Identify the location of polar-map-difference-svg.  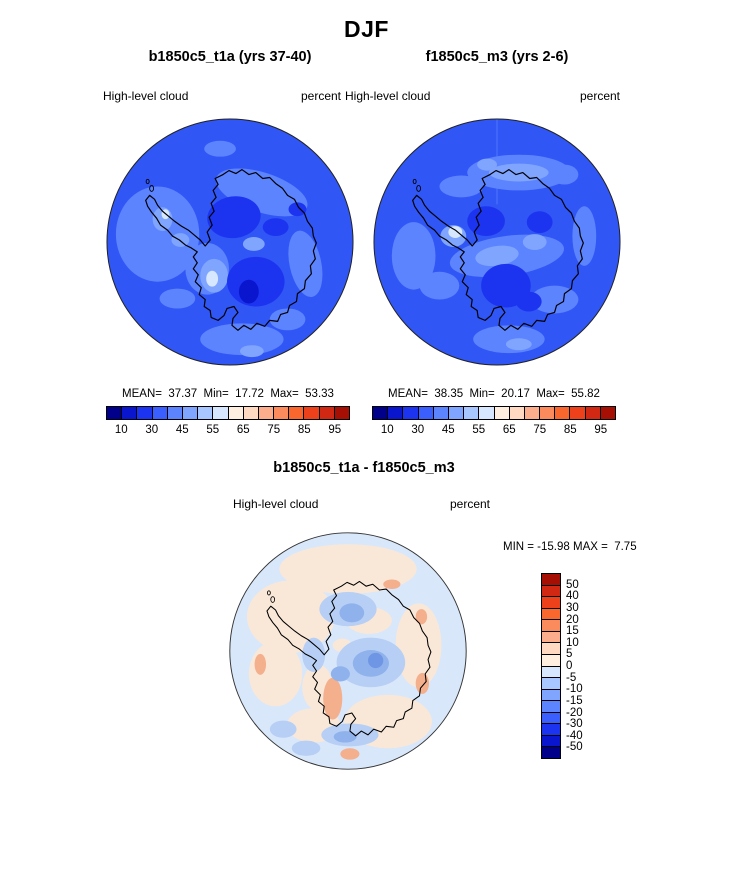
(348, 651).